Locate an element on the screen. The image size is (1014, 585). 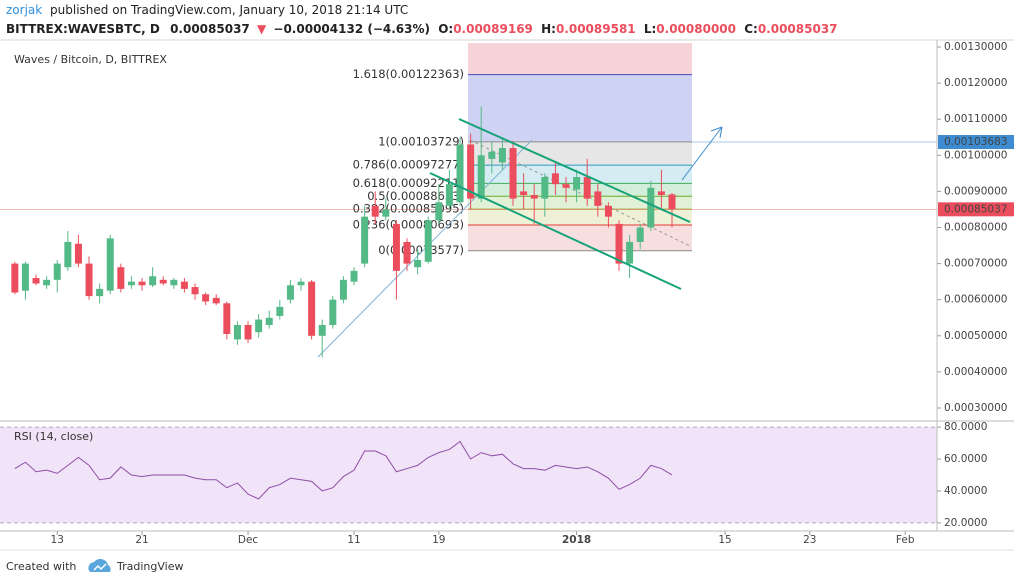
tradingview-logo is located at coordinates (99, 565).